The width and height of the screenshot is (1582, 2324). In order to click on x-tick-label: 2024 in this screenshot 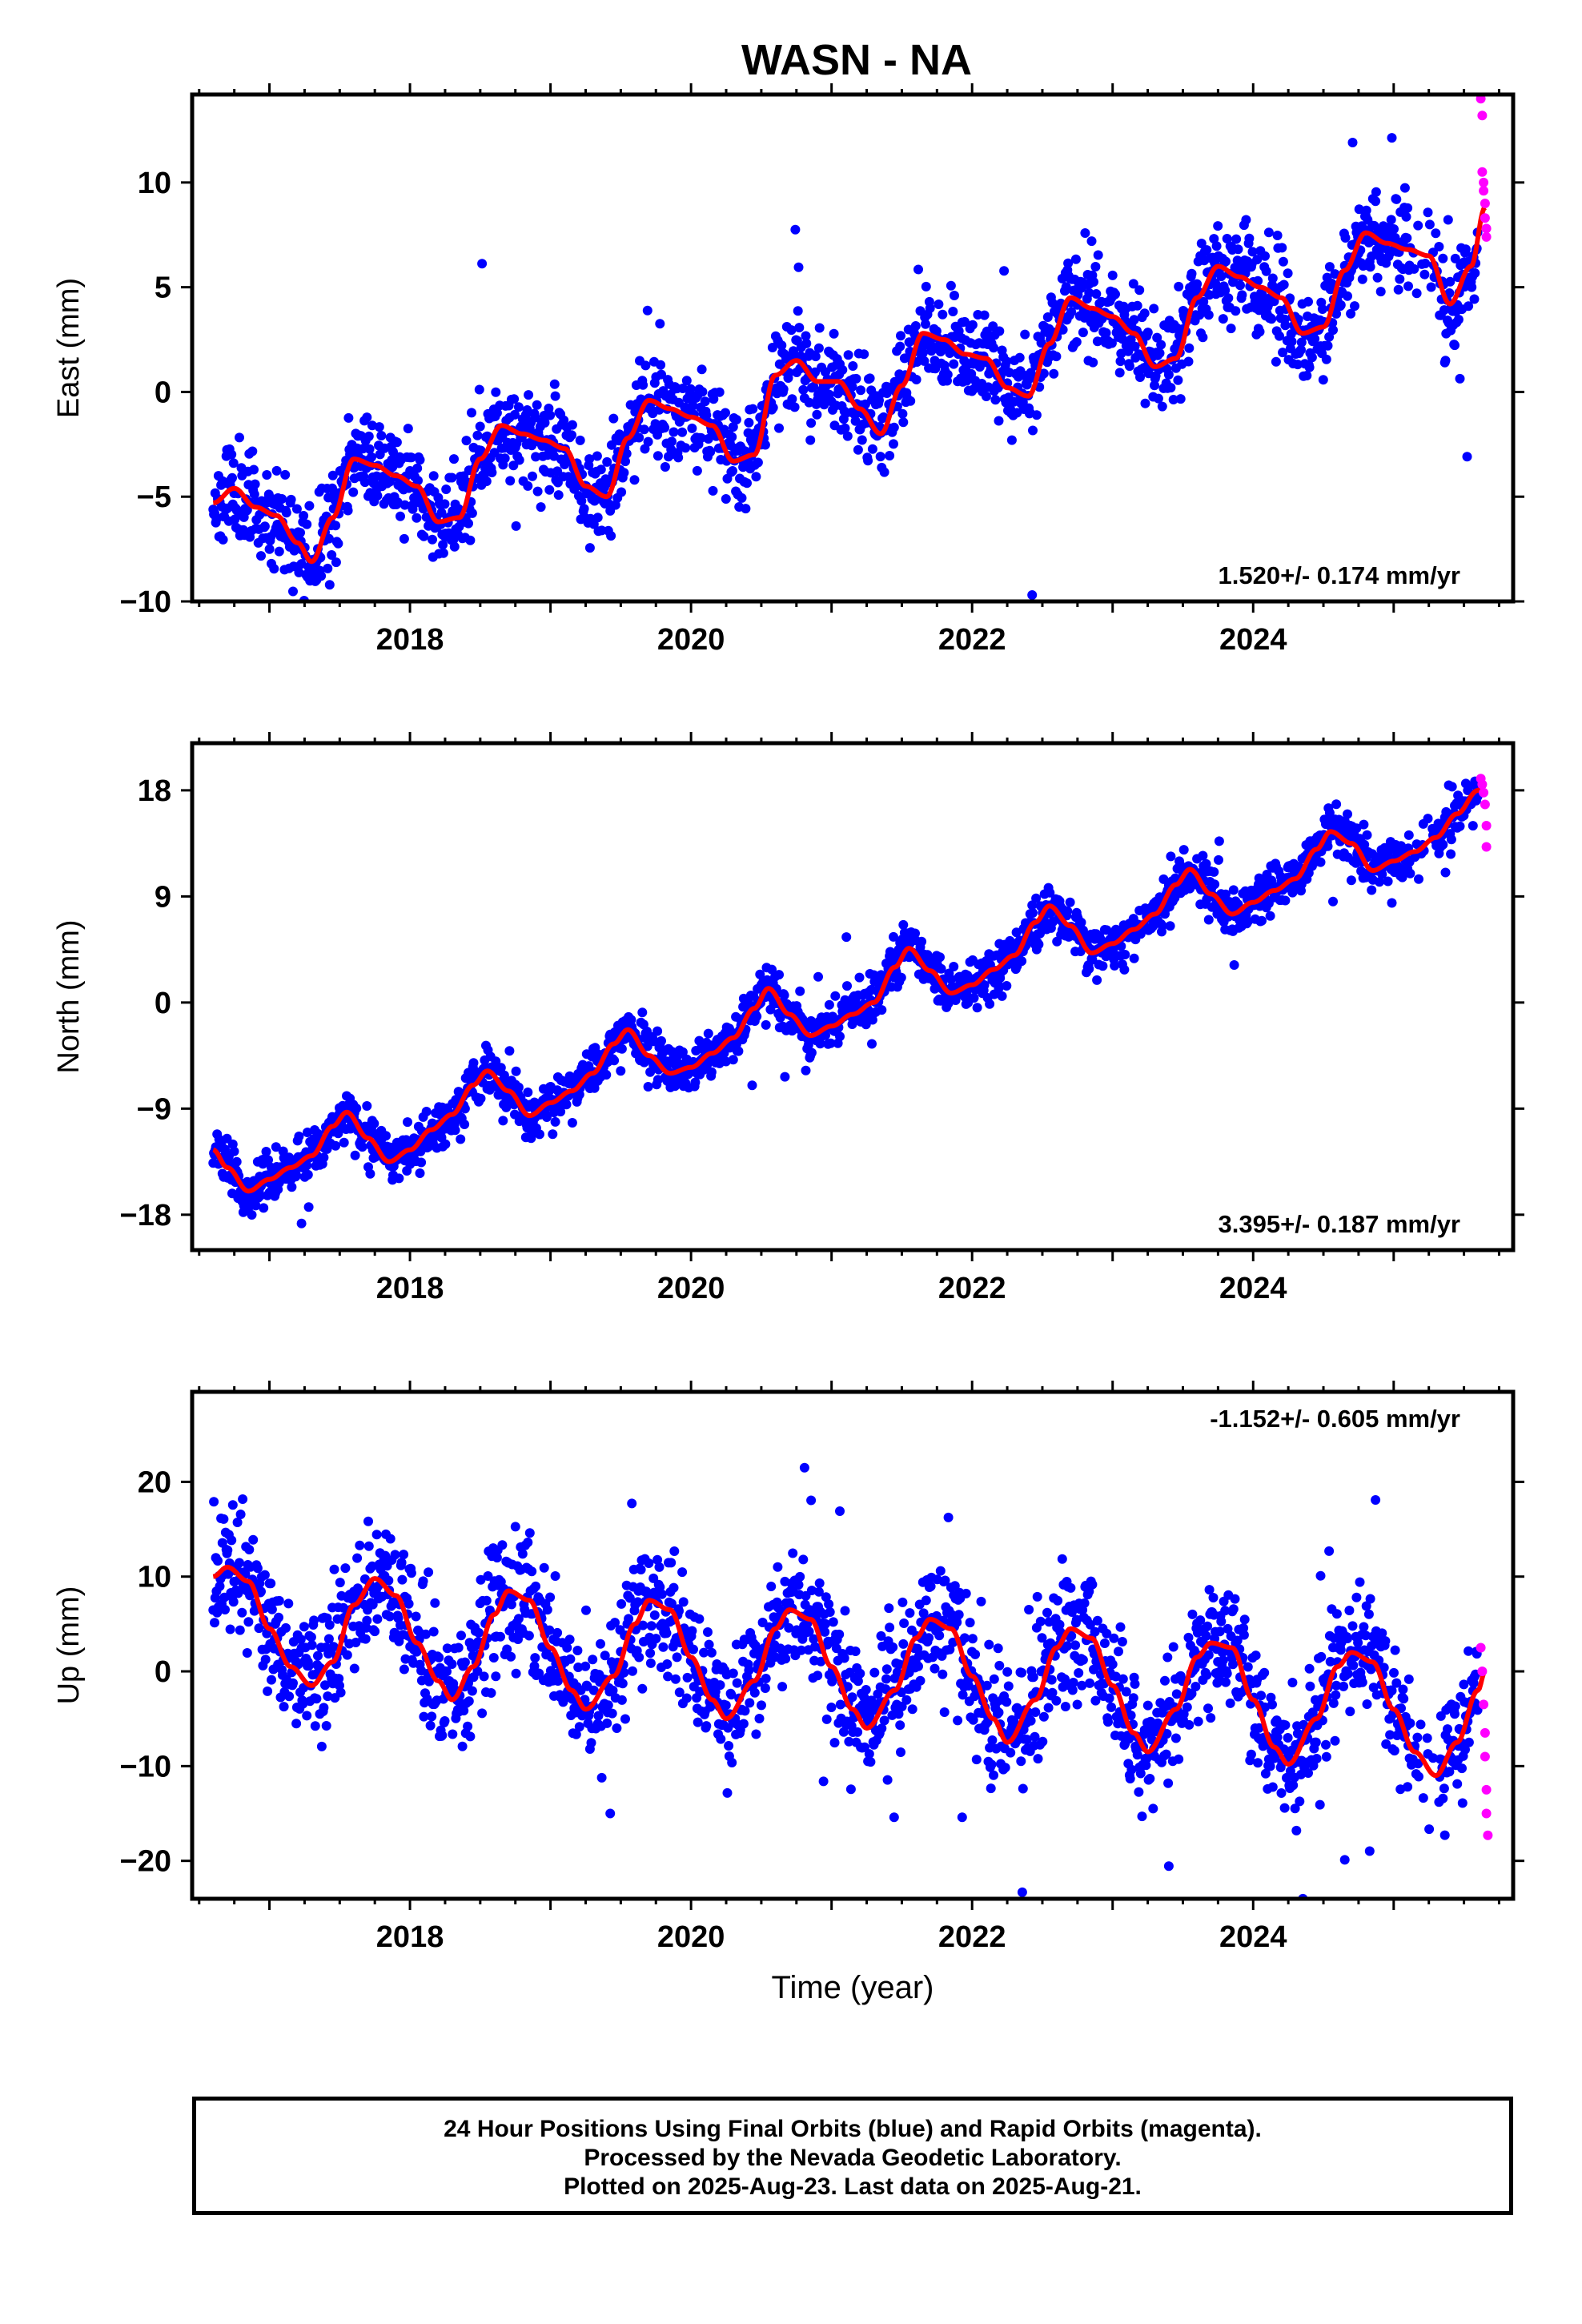, I will do `click(1253, 640)`.